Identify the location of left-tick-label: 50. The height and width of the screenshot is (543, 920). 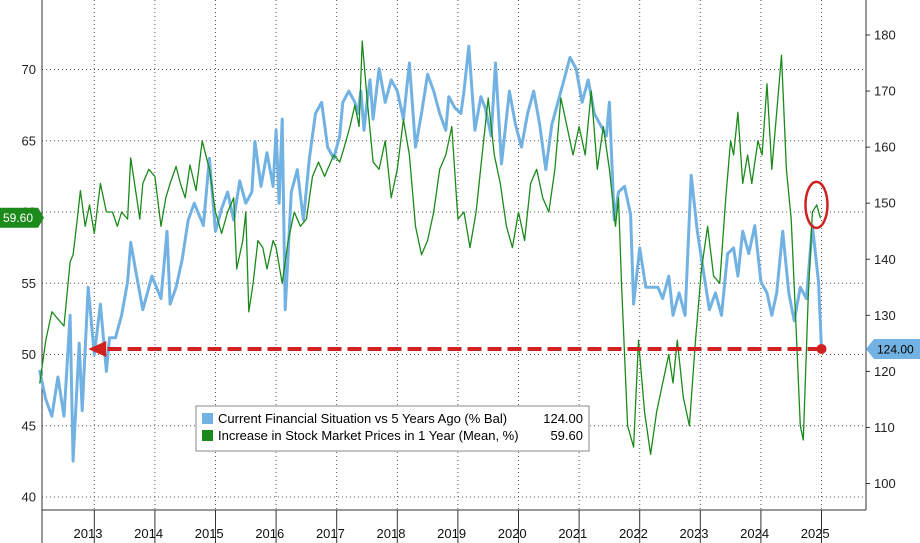
(29, 354).